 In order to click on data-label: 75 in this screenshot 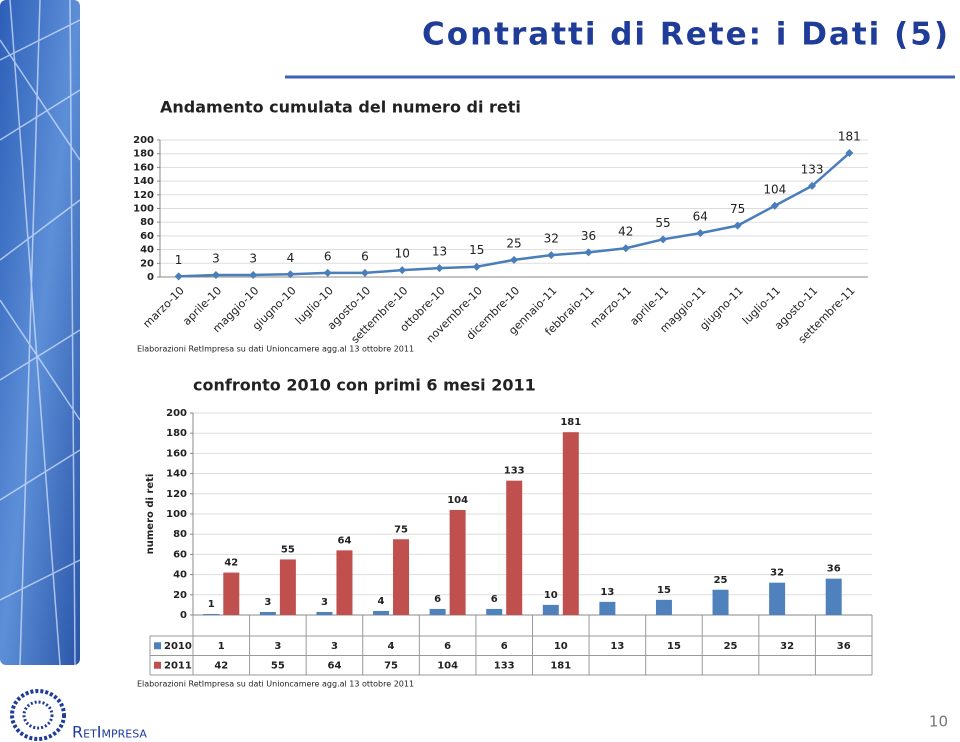, I will do `click(737, 209)`.